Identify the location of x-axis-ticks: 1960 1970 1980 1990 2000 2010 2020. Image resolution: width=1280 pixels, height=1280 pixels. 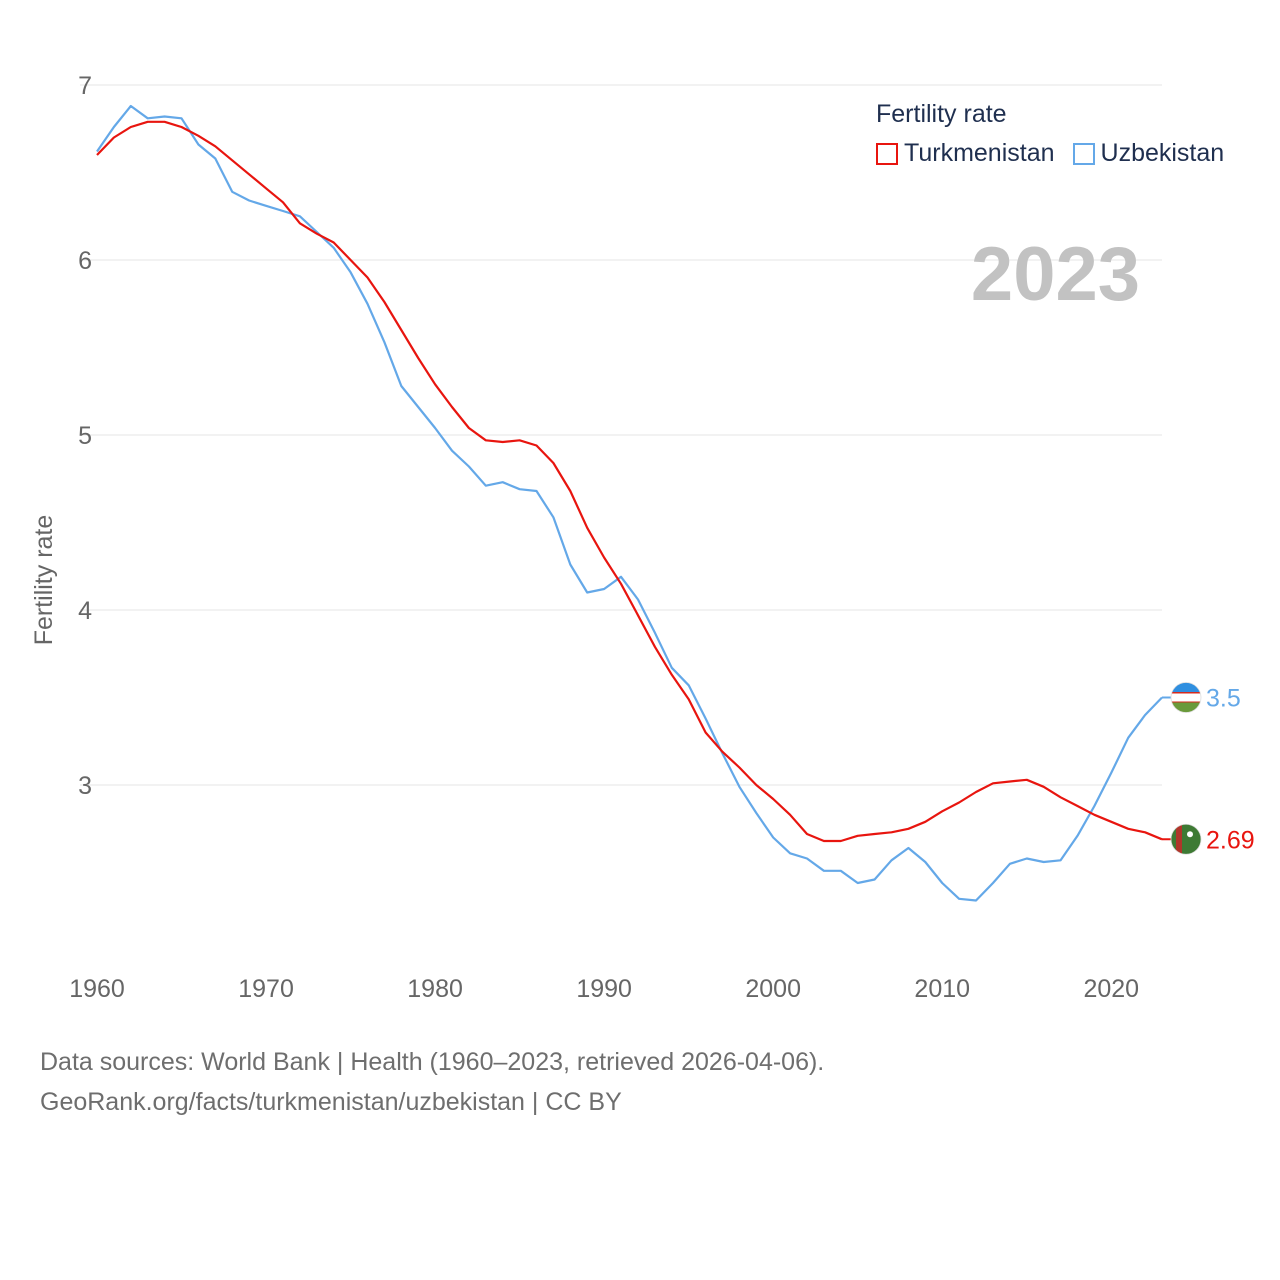
(604, 989).